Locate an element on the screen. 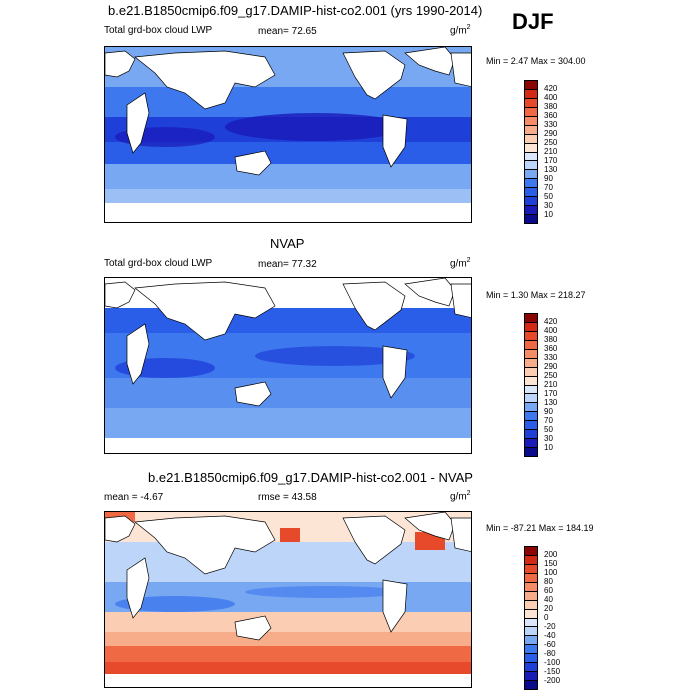  panel3-minmax: Min = -87.21 Max = 184.19 is located at coordinates (540, 528).